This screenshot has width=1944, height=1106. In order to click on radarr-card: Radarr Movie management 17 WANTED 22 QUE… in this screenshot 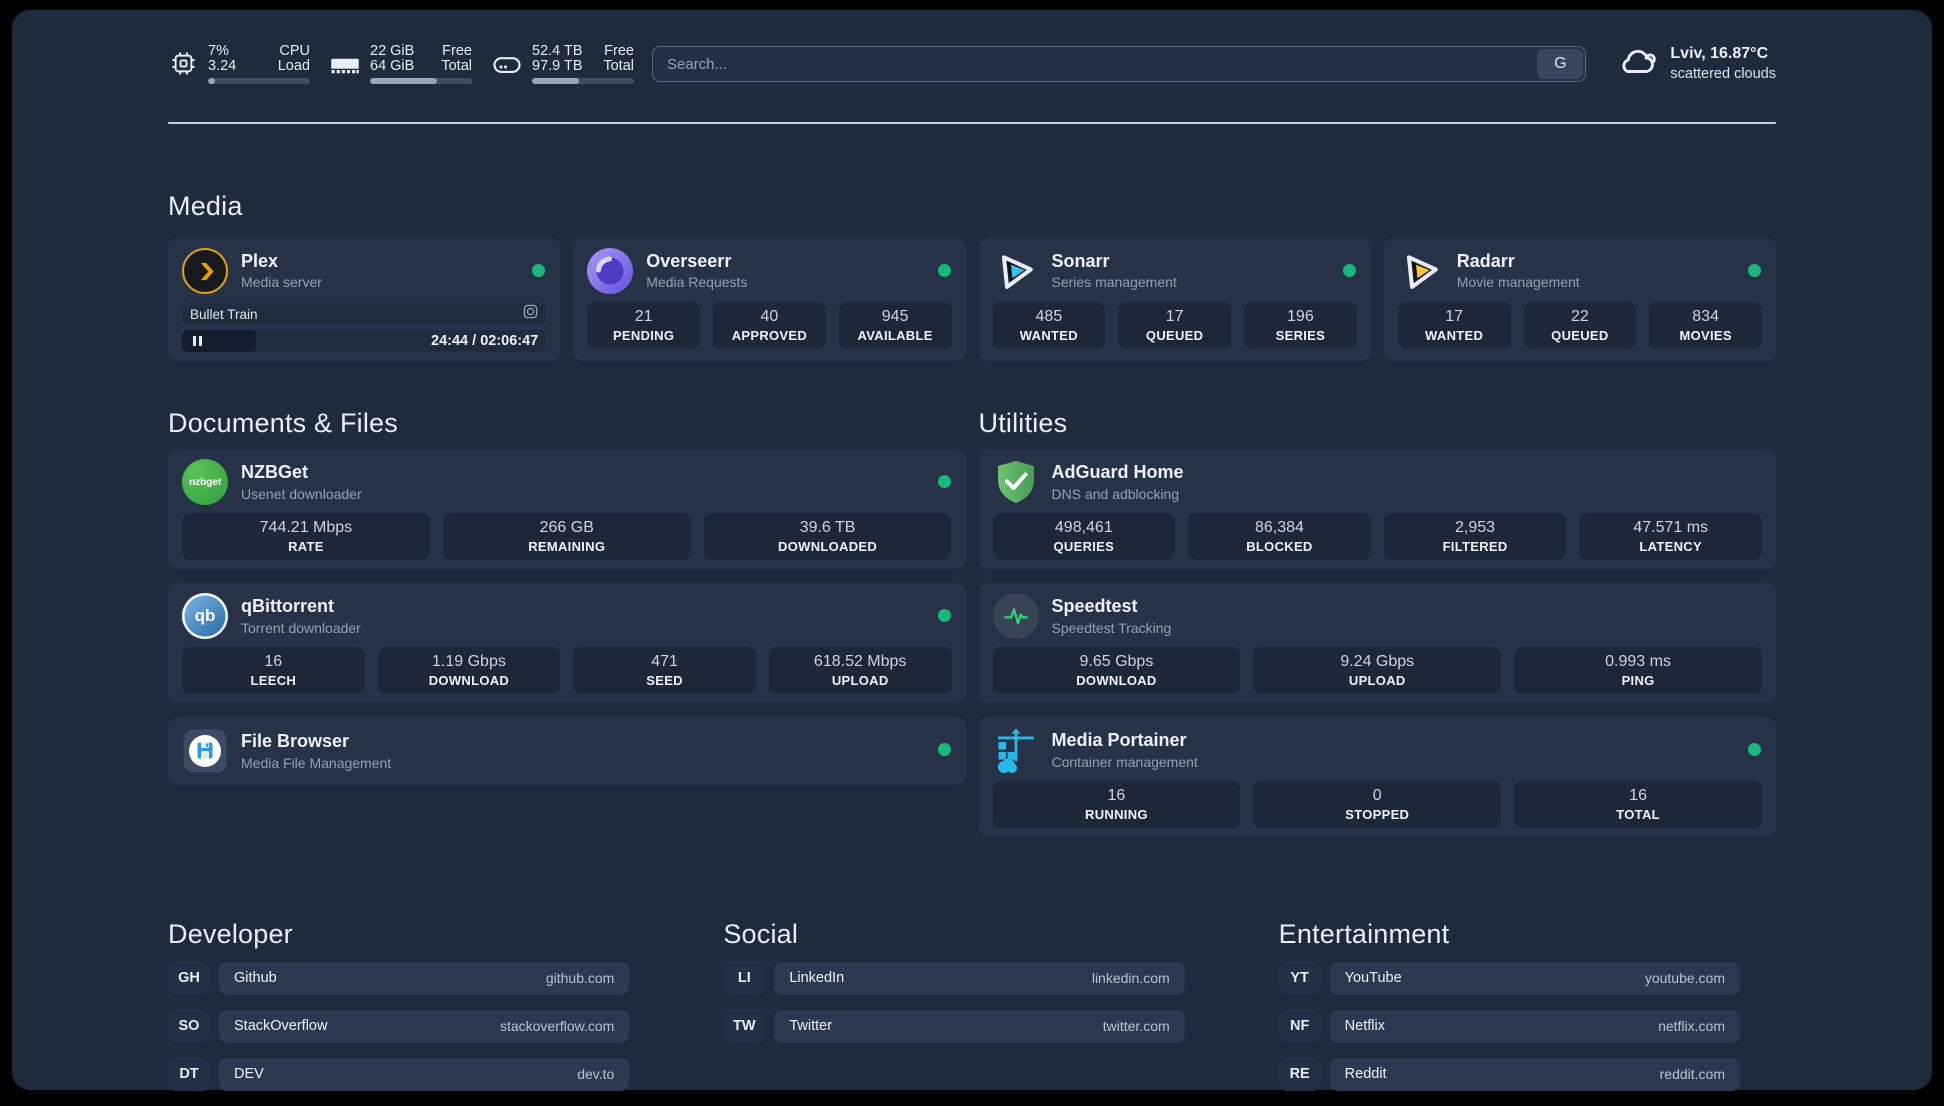, I will do `click(1579, 299)`.